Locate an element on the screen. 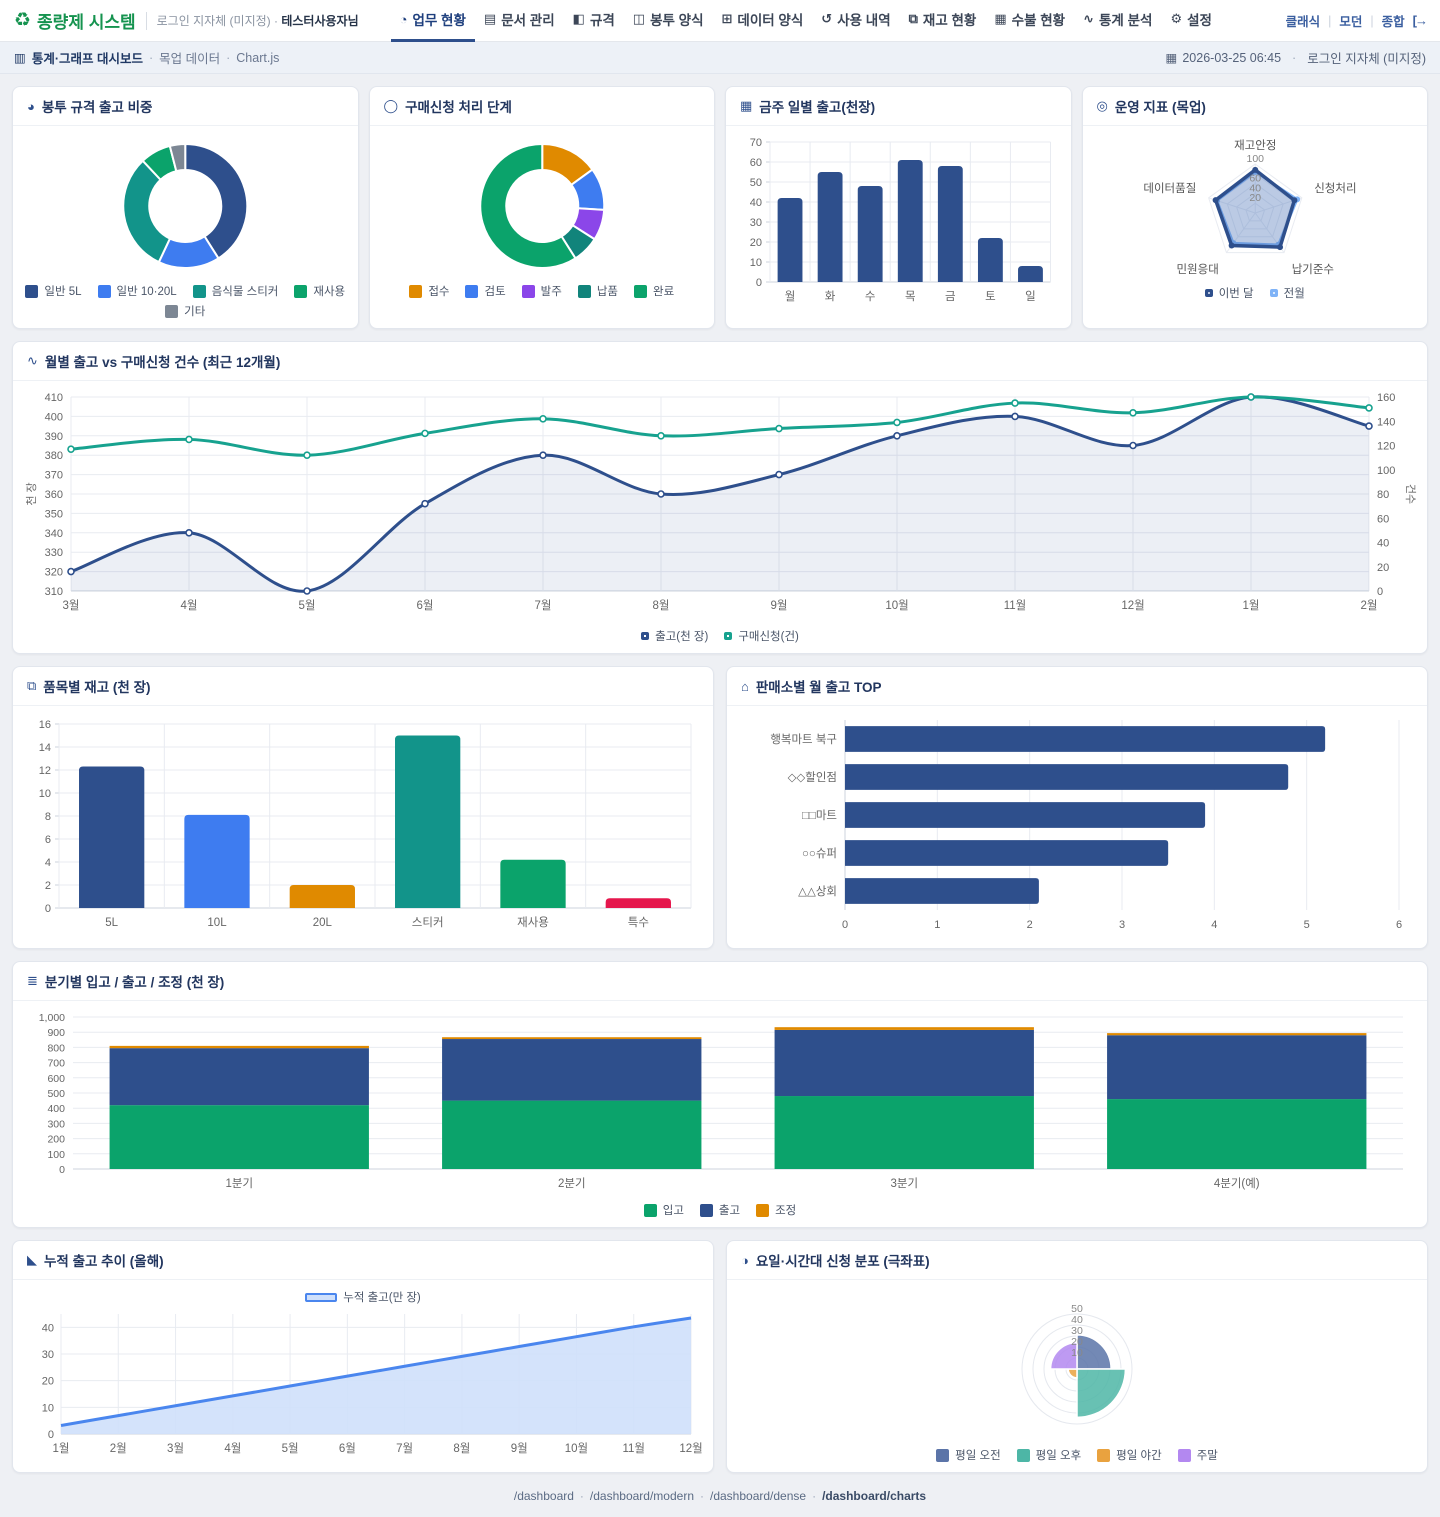 The image size is (1440, 1517). legend-item: 평일 오전 is located at coordinates (968, 1455).